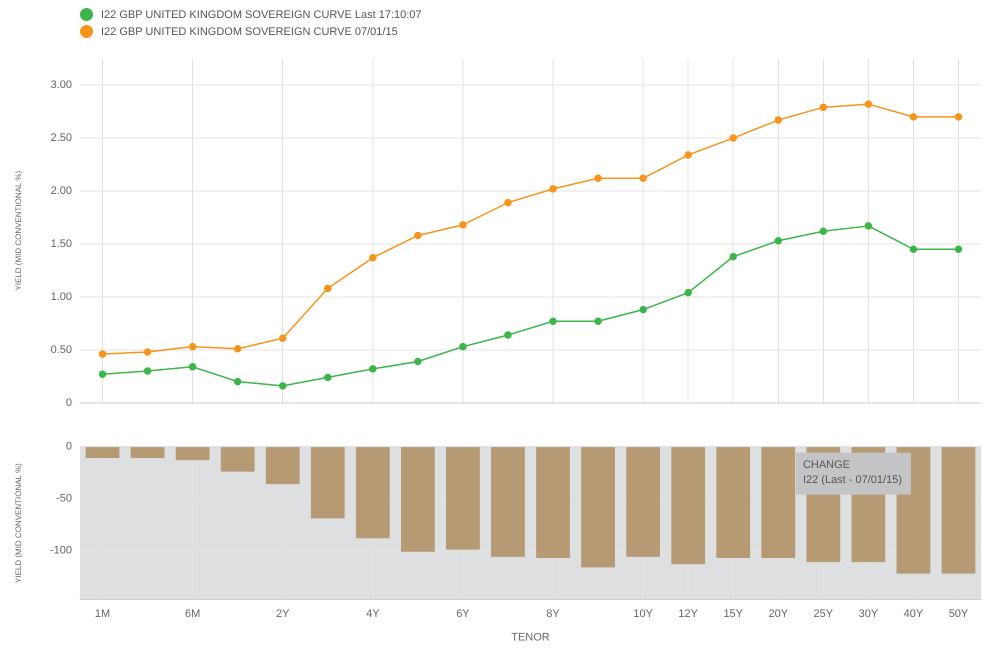 The image size is (993, 648). Describe the element at coordinates (463, 614) in the screenshot. I see `x-tick-label: 6Y` at that location.